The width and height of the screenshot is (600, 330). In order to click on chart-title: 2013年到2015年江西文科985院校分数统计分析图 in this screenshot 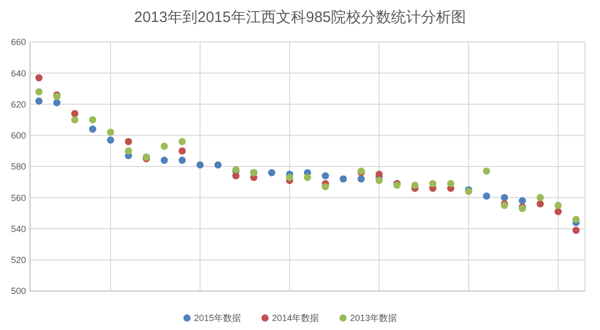, I will do `click(300, 17)`.